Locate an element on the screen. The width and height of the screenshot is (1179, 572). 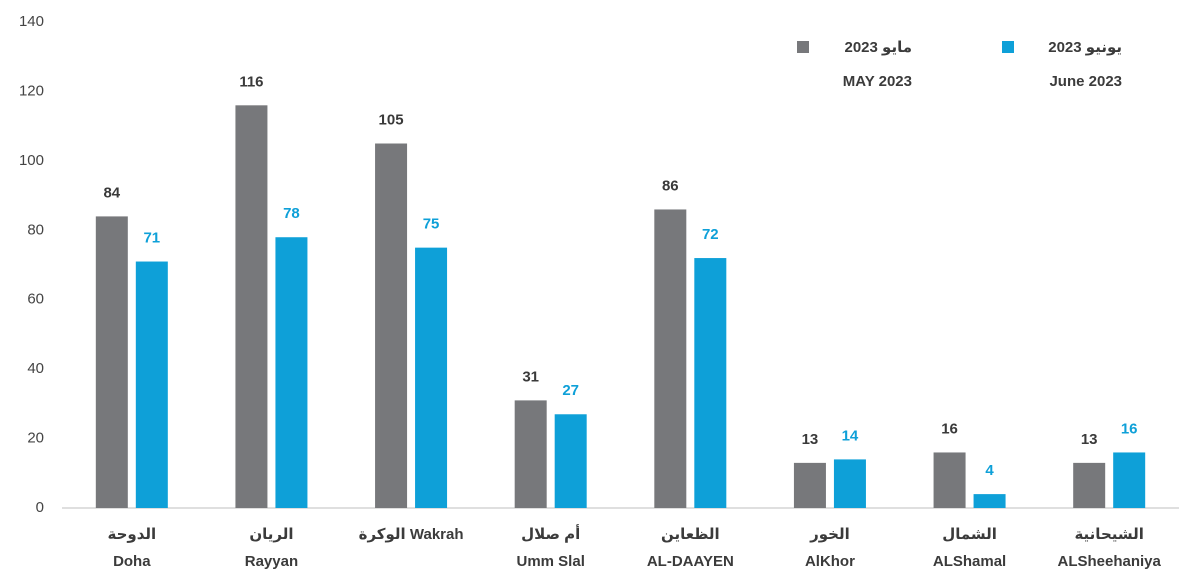
data-label: 72 is located at coordinates (710, 234).